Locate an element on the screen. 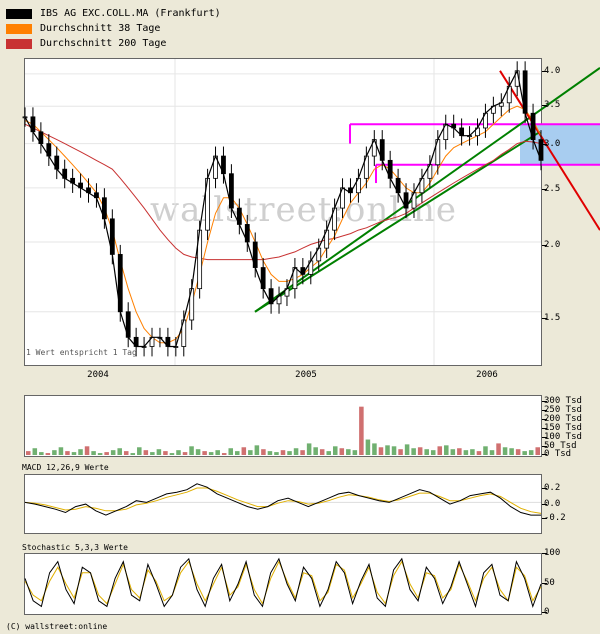 The height and width of the screenshot is (634, 600). price-tick-label: 2.0 is located at coordinates (551, 245).